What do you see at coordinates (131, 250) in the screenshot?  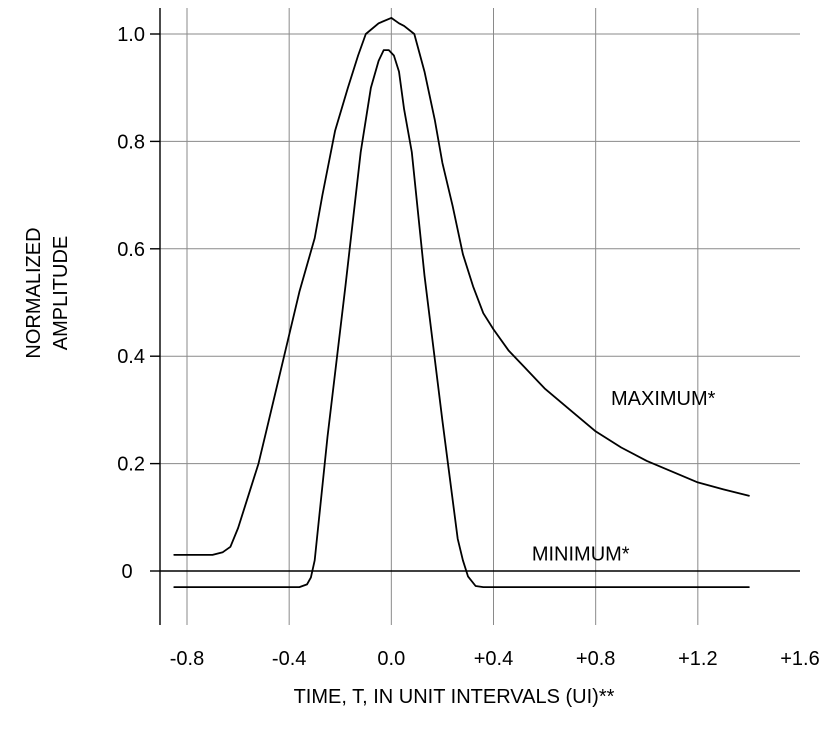 I see `y-tick-label-3: 0.6` at bounding box center [131, 250].